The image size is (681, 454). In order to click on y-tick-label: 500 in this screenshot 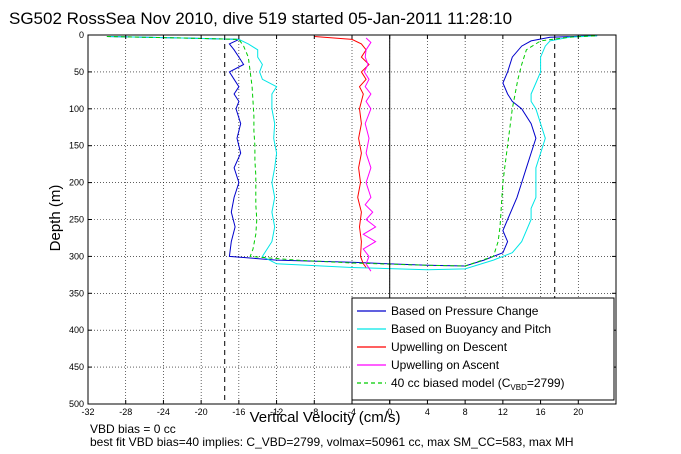, I will do `click(76, 404)`.